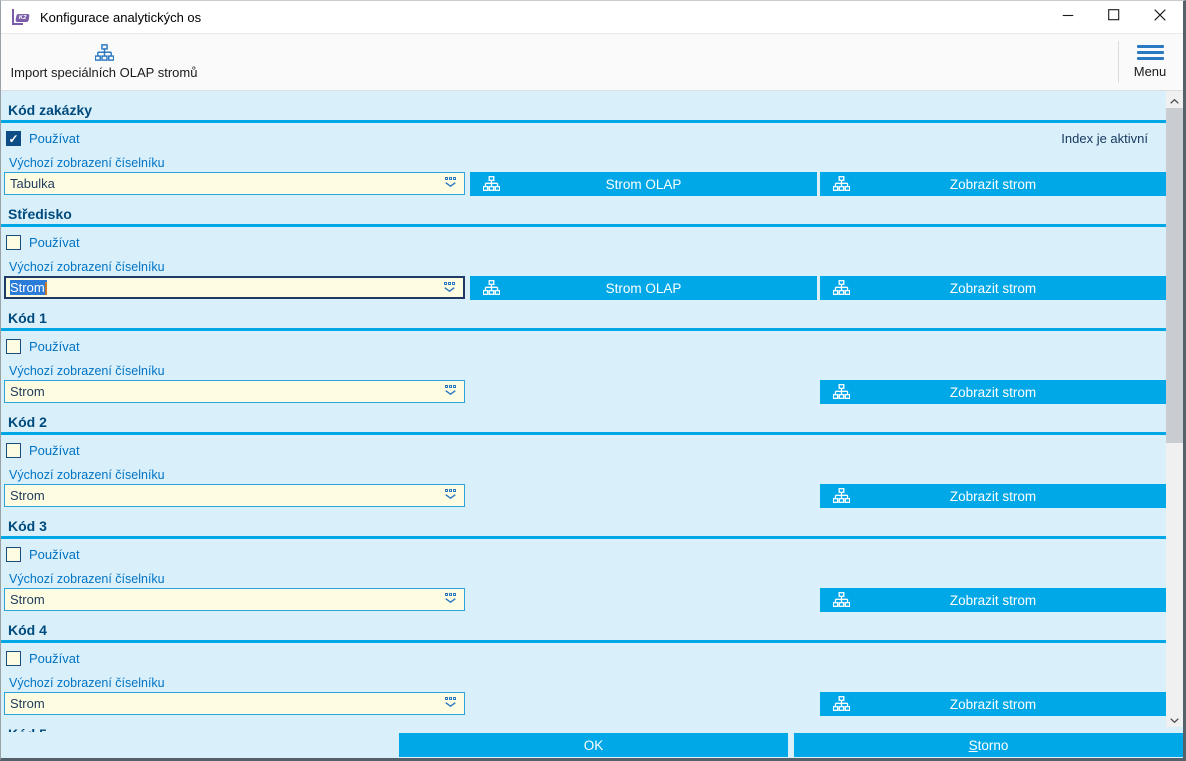  I want to click on section-title: Kód 1, so click(27, 318).